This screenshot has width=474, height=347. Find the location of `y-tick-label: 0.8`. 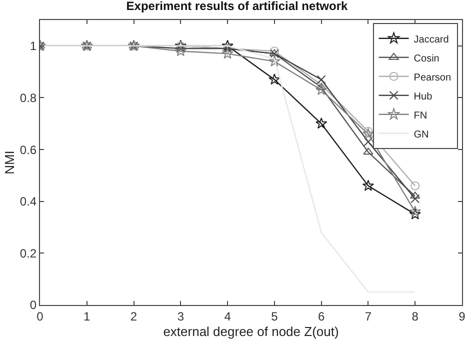

y-tick-label: 0.8 is located at coordinates (28, 97).